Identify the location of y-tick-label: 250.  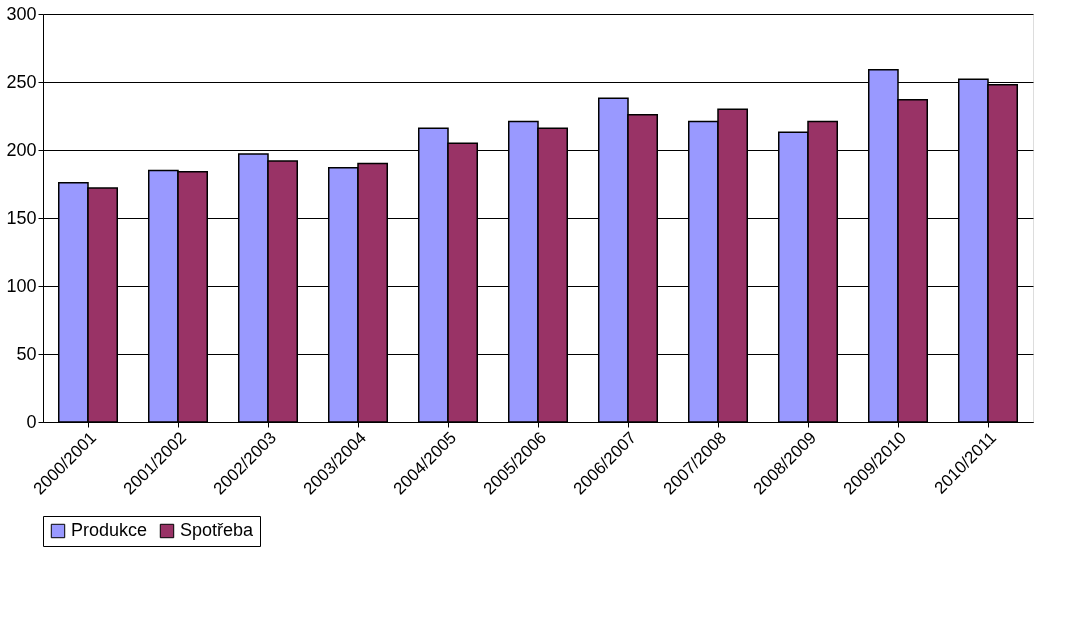
(21, 81).